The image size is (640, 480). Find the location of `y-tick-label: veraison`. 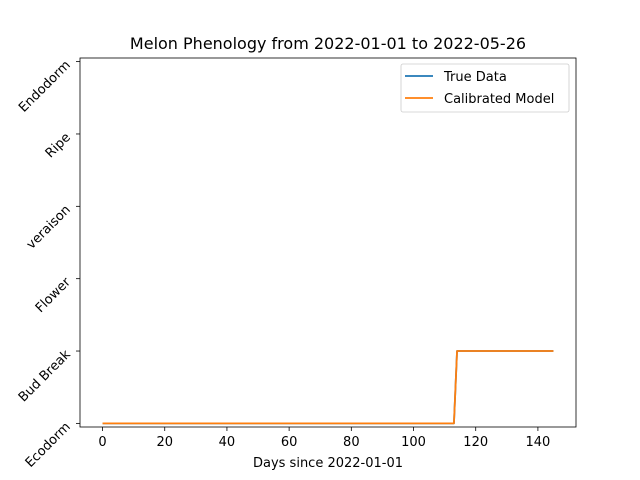

y-tick-label: veraison is located at coordinates (49, 228).